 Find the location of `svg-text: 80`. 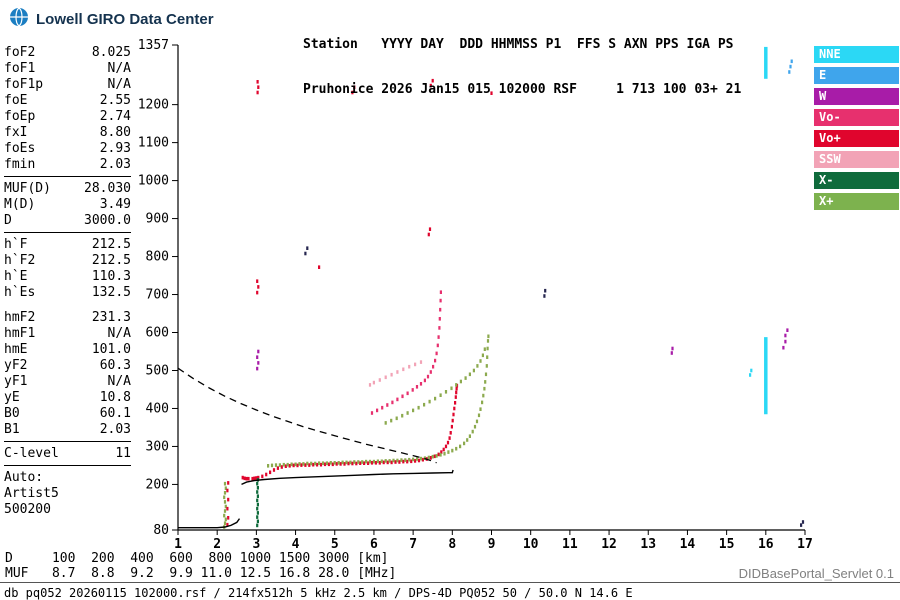

svg-text: 80 is located at coordinates (161, 530).